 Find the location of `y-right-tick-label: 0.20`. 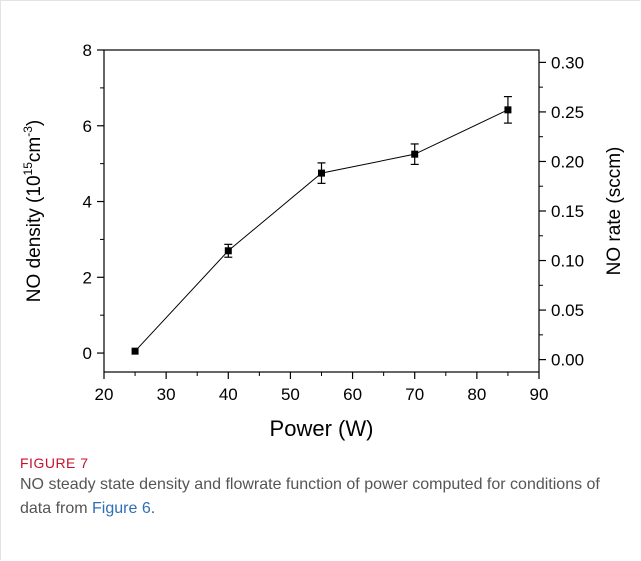

y-right-tick-label: 0.20 is located at coordinates (567, 161).